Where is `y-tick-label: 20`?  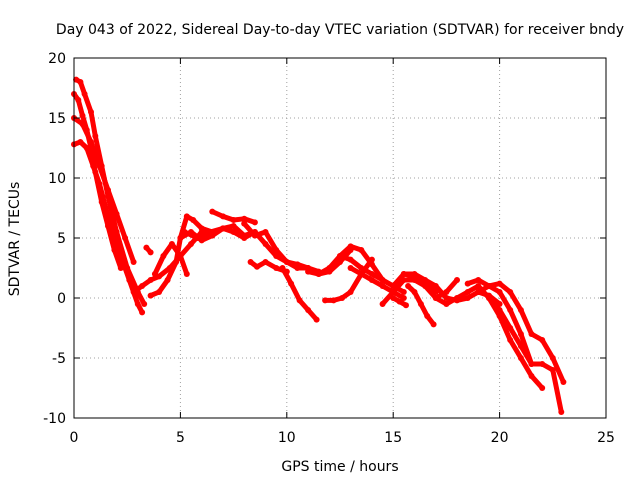
y-tick-label: 20 is located at coordinates (57, 59).